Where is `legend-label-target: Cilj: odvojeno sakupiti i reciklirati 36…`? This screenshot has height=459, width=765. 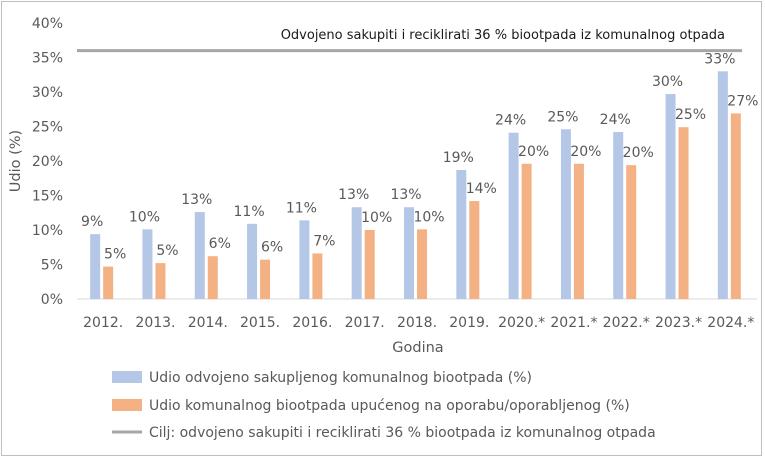 legend-label-target: Cilj: odvojeno sakupiti i reciklirati 36… is located at coordinates (402, 433).